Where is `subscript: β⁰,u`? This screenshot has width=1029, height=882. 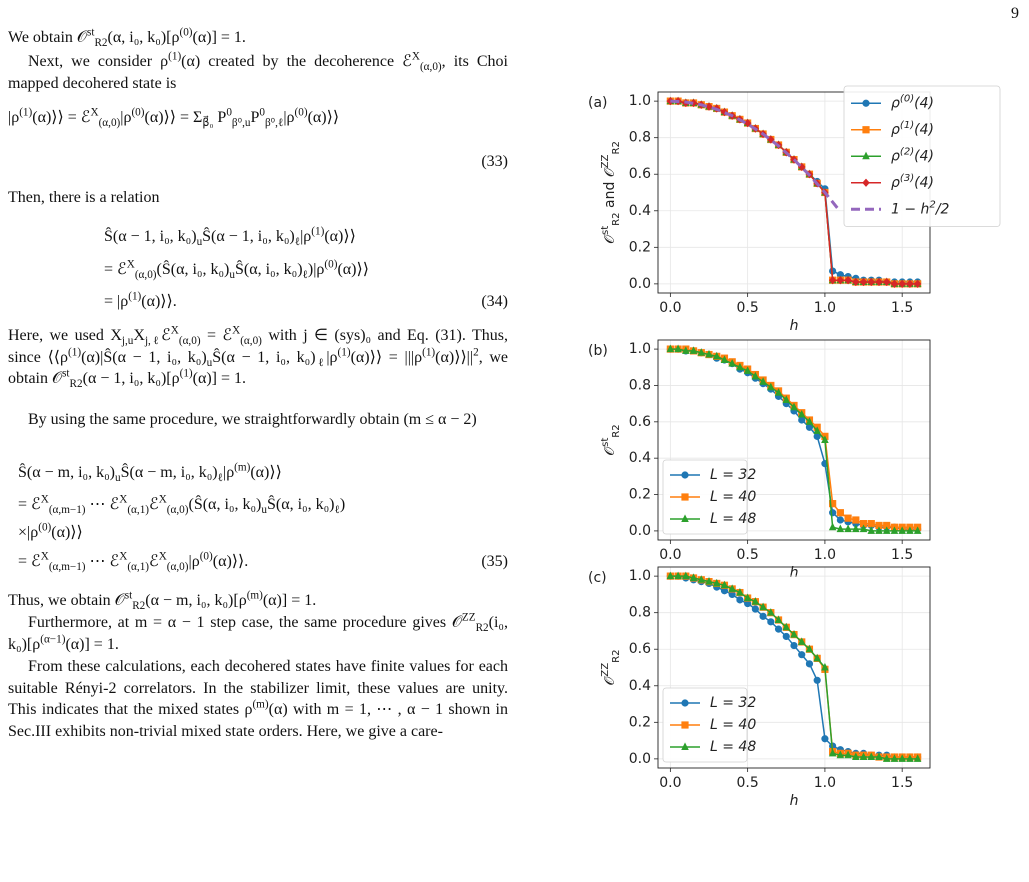
subscript: β⁰,u is located at coordinates (241, 123).